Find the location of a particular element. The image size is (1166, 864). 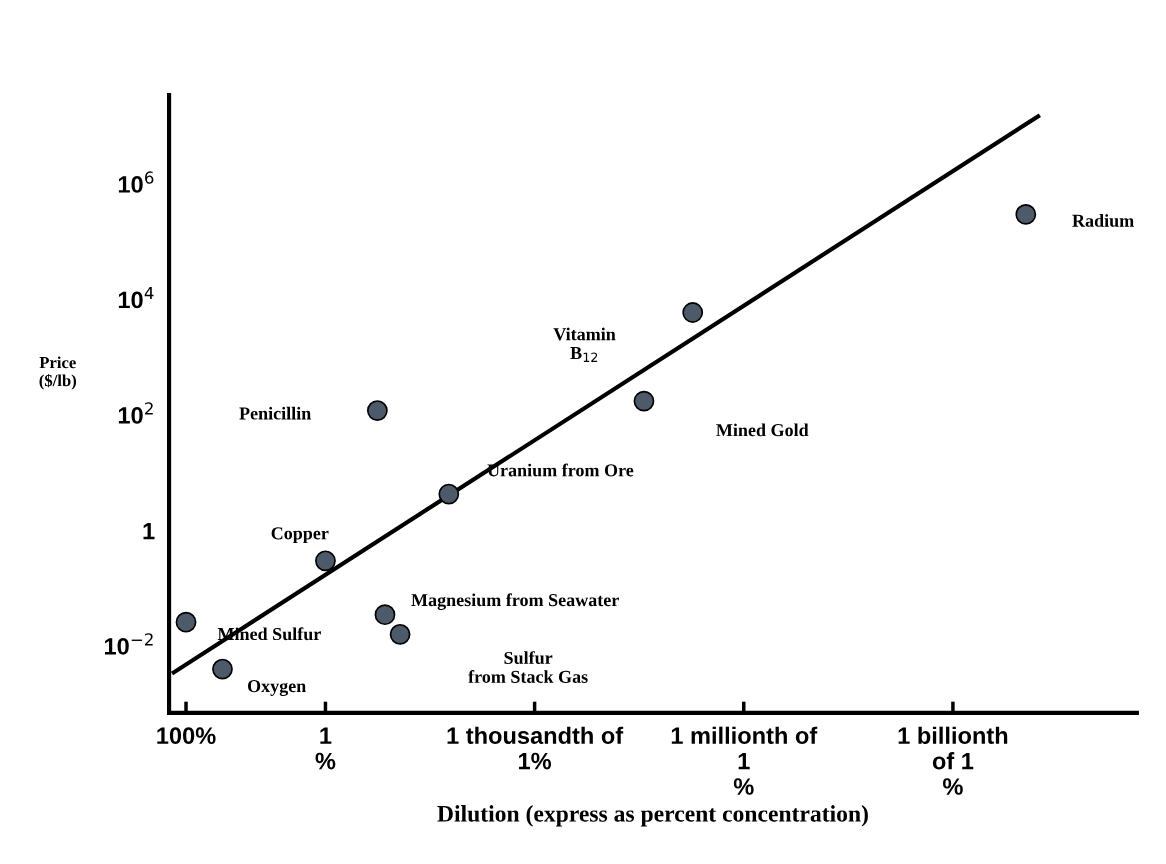

x-tick-label: 1 billionth of 1 % is located at coordinates (953, 760).